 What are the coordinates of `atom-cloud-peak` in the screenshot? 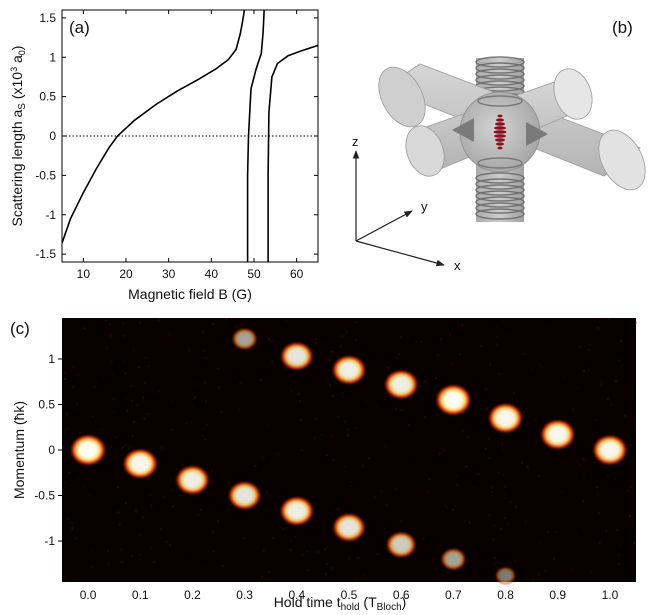 It's located at (297, 356).